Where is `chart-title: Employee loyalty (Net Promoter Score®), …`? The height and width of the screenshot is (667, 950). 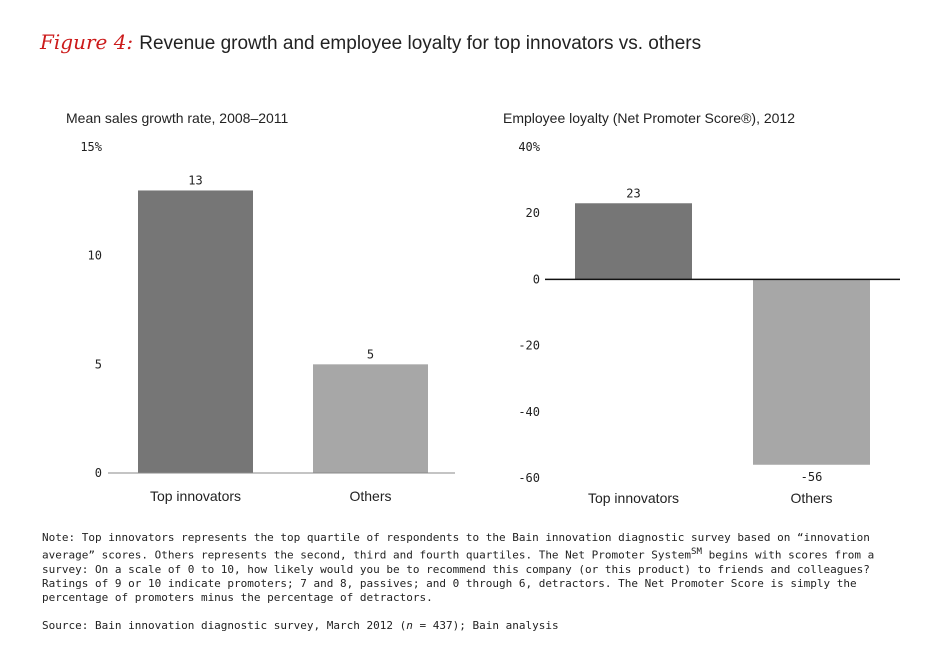 chart-title: Employee loyalty (Net Promoter Score®), … is located at coordinates (649, 118).